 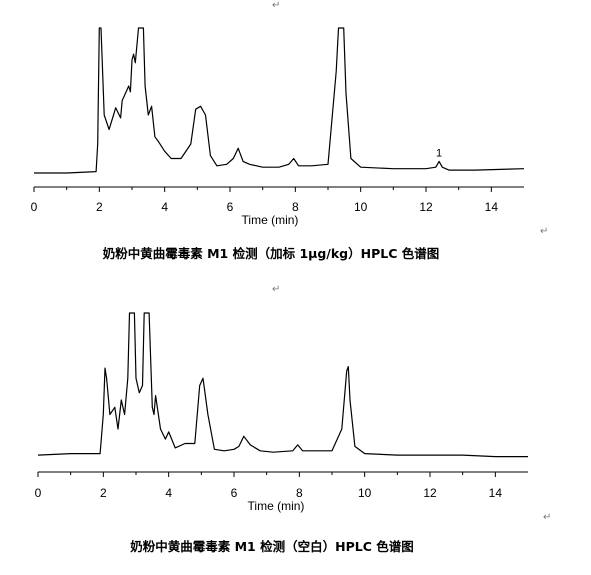 What do you see at coordinates (271, 546) in the screenshot?
I see `chart-caption: 奶粉中黄曲霉毒素 M1 检测（空白）HPLC 色谱图` at bounding box center [271, 546].